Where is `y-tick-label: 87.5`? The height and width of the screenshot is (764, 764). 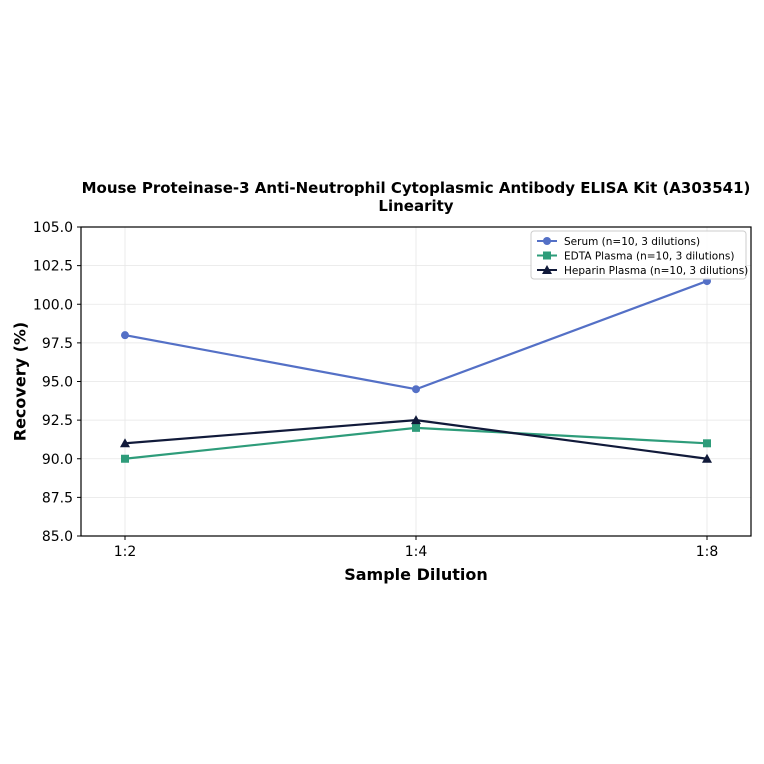 y-tick-label: 87.5 is located at coordinates (57, 498).